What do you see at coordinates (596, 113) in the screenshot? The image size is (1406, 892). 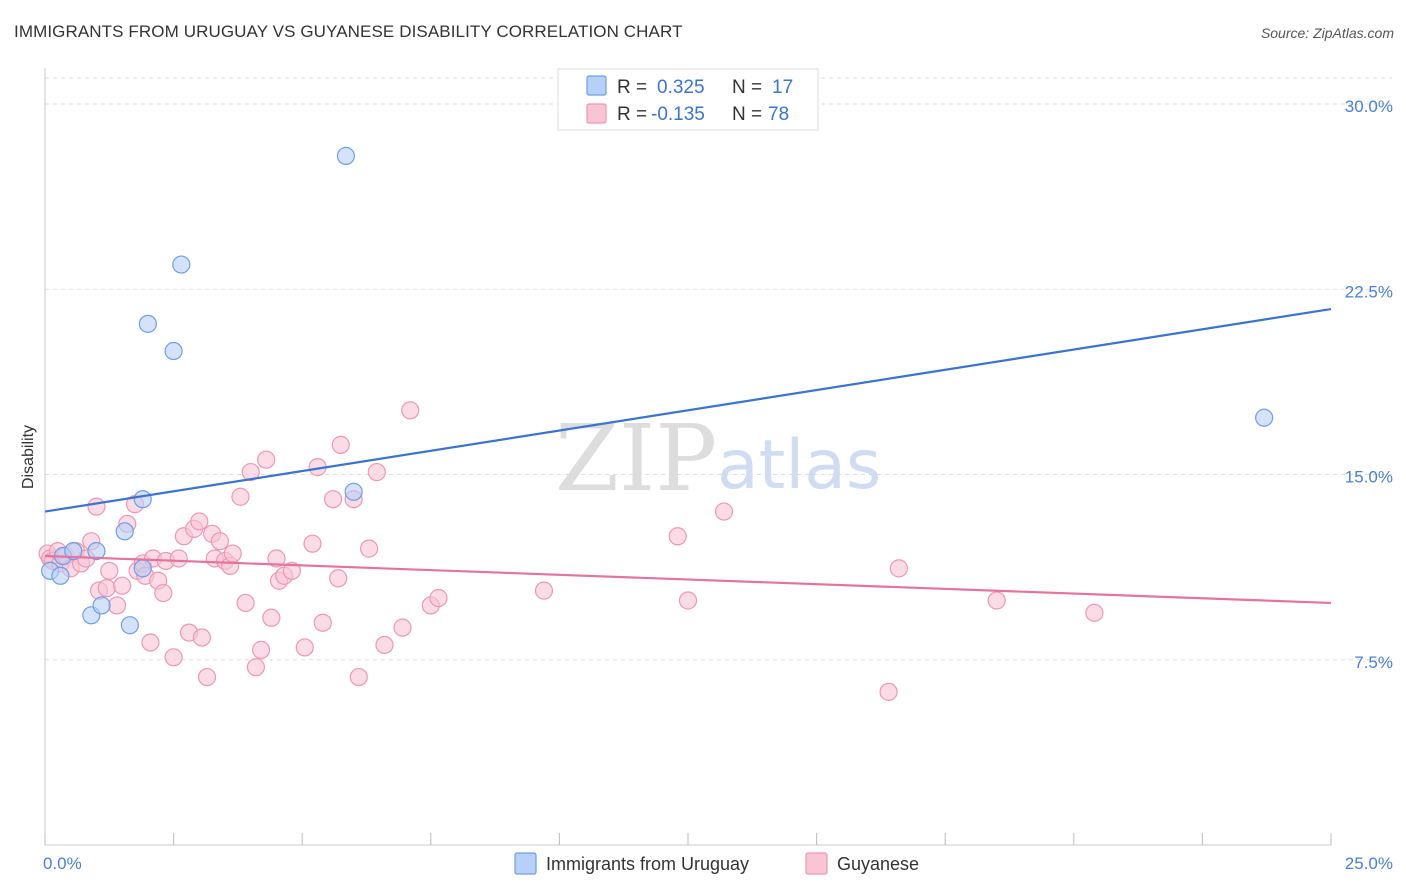 I see `legend-swatch-guyanese` at bounding box center [596, 113].